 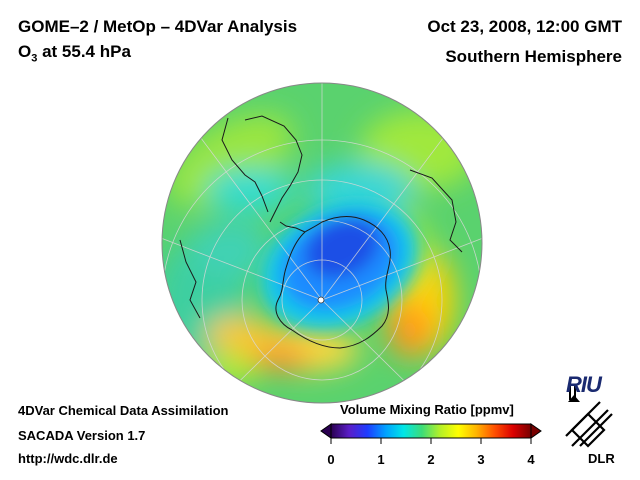 What do you see at coordinates (601, 458) in the screenshot?
I see `dlr-logo: DLR` at bounding box center [601, 458].